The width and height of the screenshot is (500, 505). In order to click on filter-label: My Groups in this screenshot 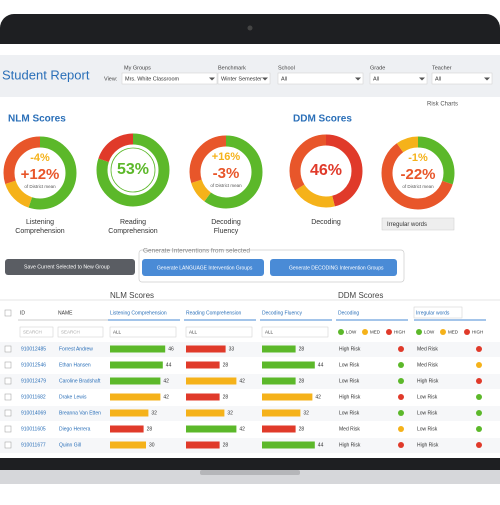, I will do `click(137, 68)`.